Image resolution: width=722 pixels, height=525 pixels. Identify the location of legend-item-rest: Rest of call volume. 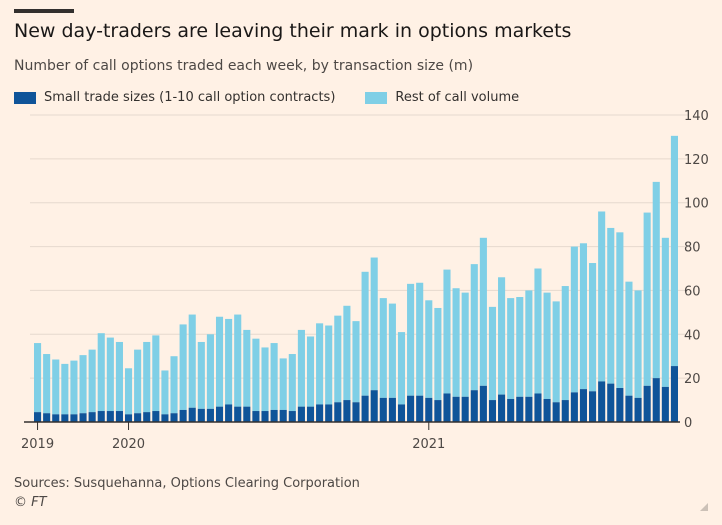
(442, 97).